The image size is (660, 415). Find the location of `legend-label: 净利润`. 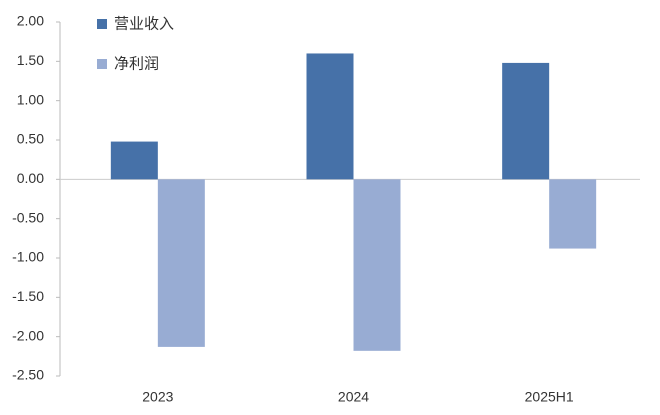

legend-label: 净利润 is located at coordinates (136, 64).